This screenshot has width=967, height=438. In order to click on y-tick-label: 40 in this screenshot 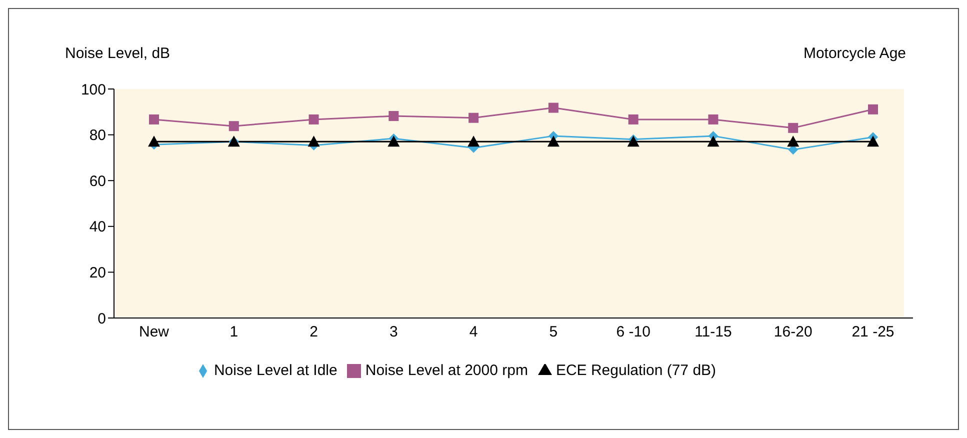, I will do `click(97, 227)`.